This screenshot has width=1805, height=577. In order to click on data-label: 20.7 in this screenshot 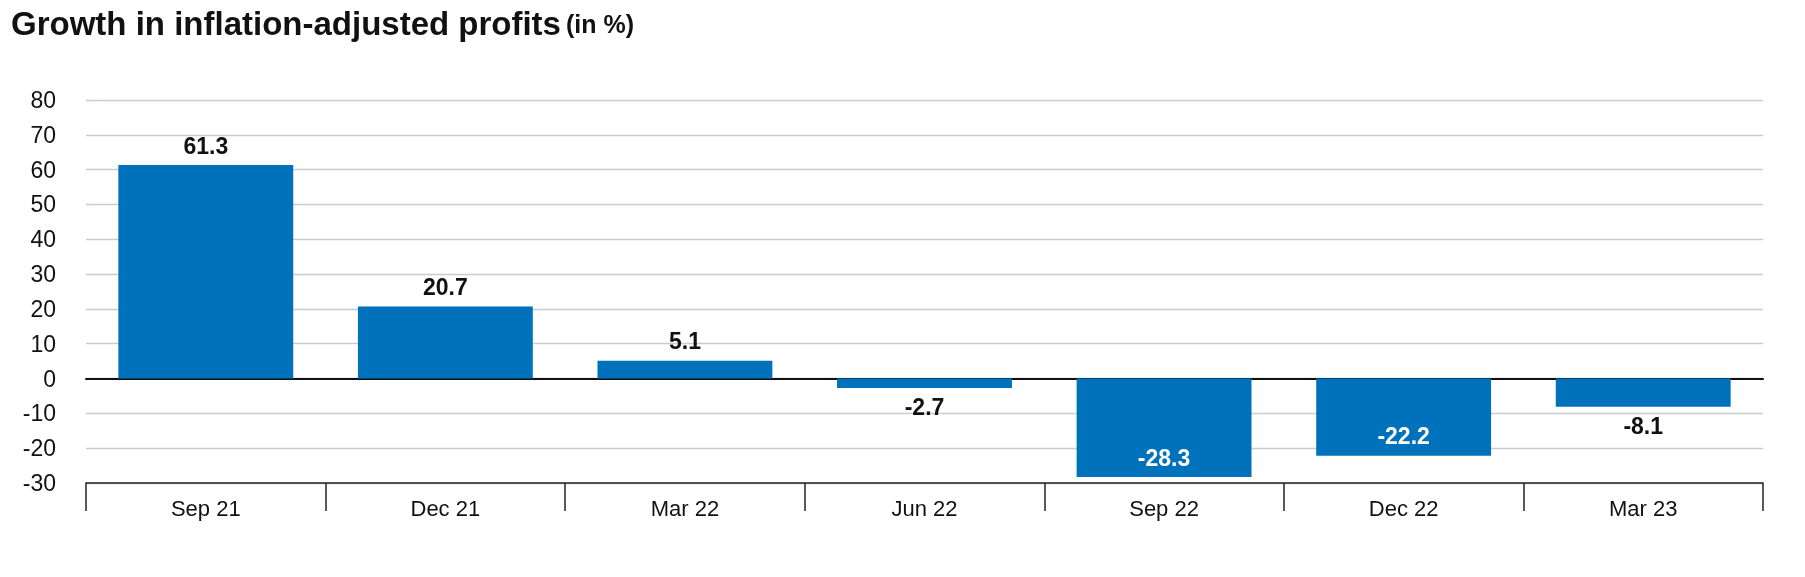, I will do `click(445, 286)`.